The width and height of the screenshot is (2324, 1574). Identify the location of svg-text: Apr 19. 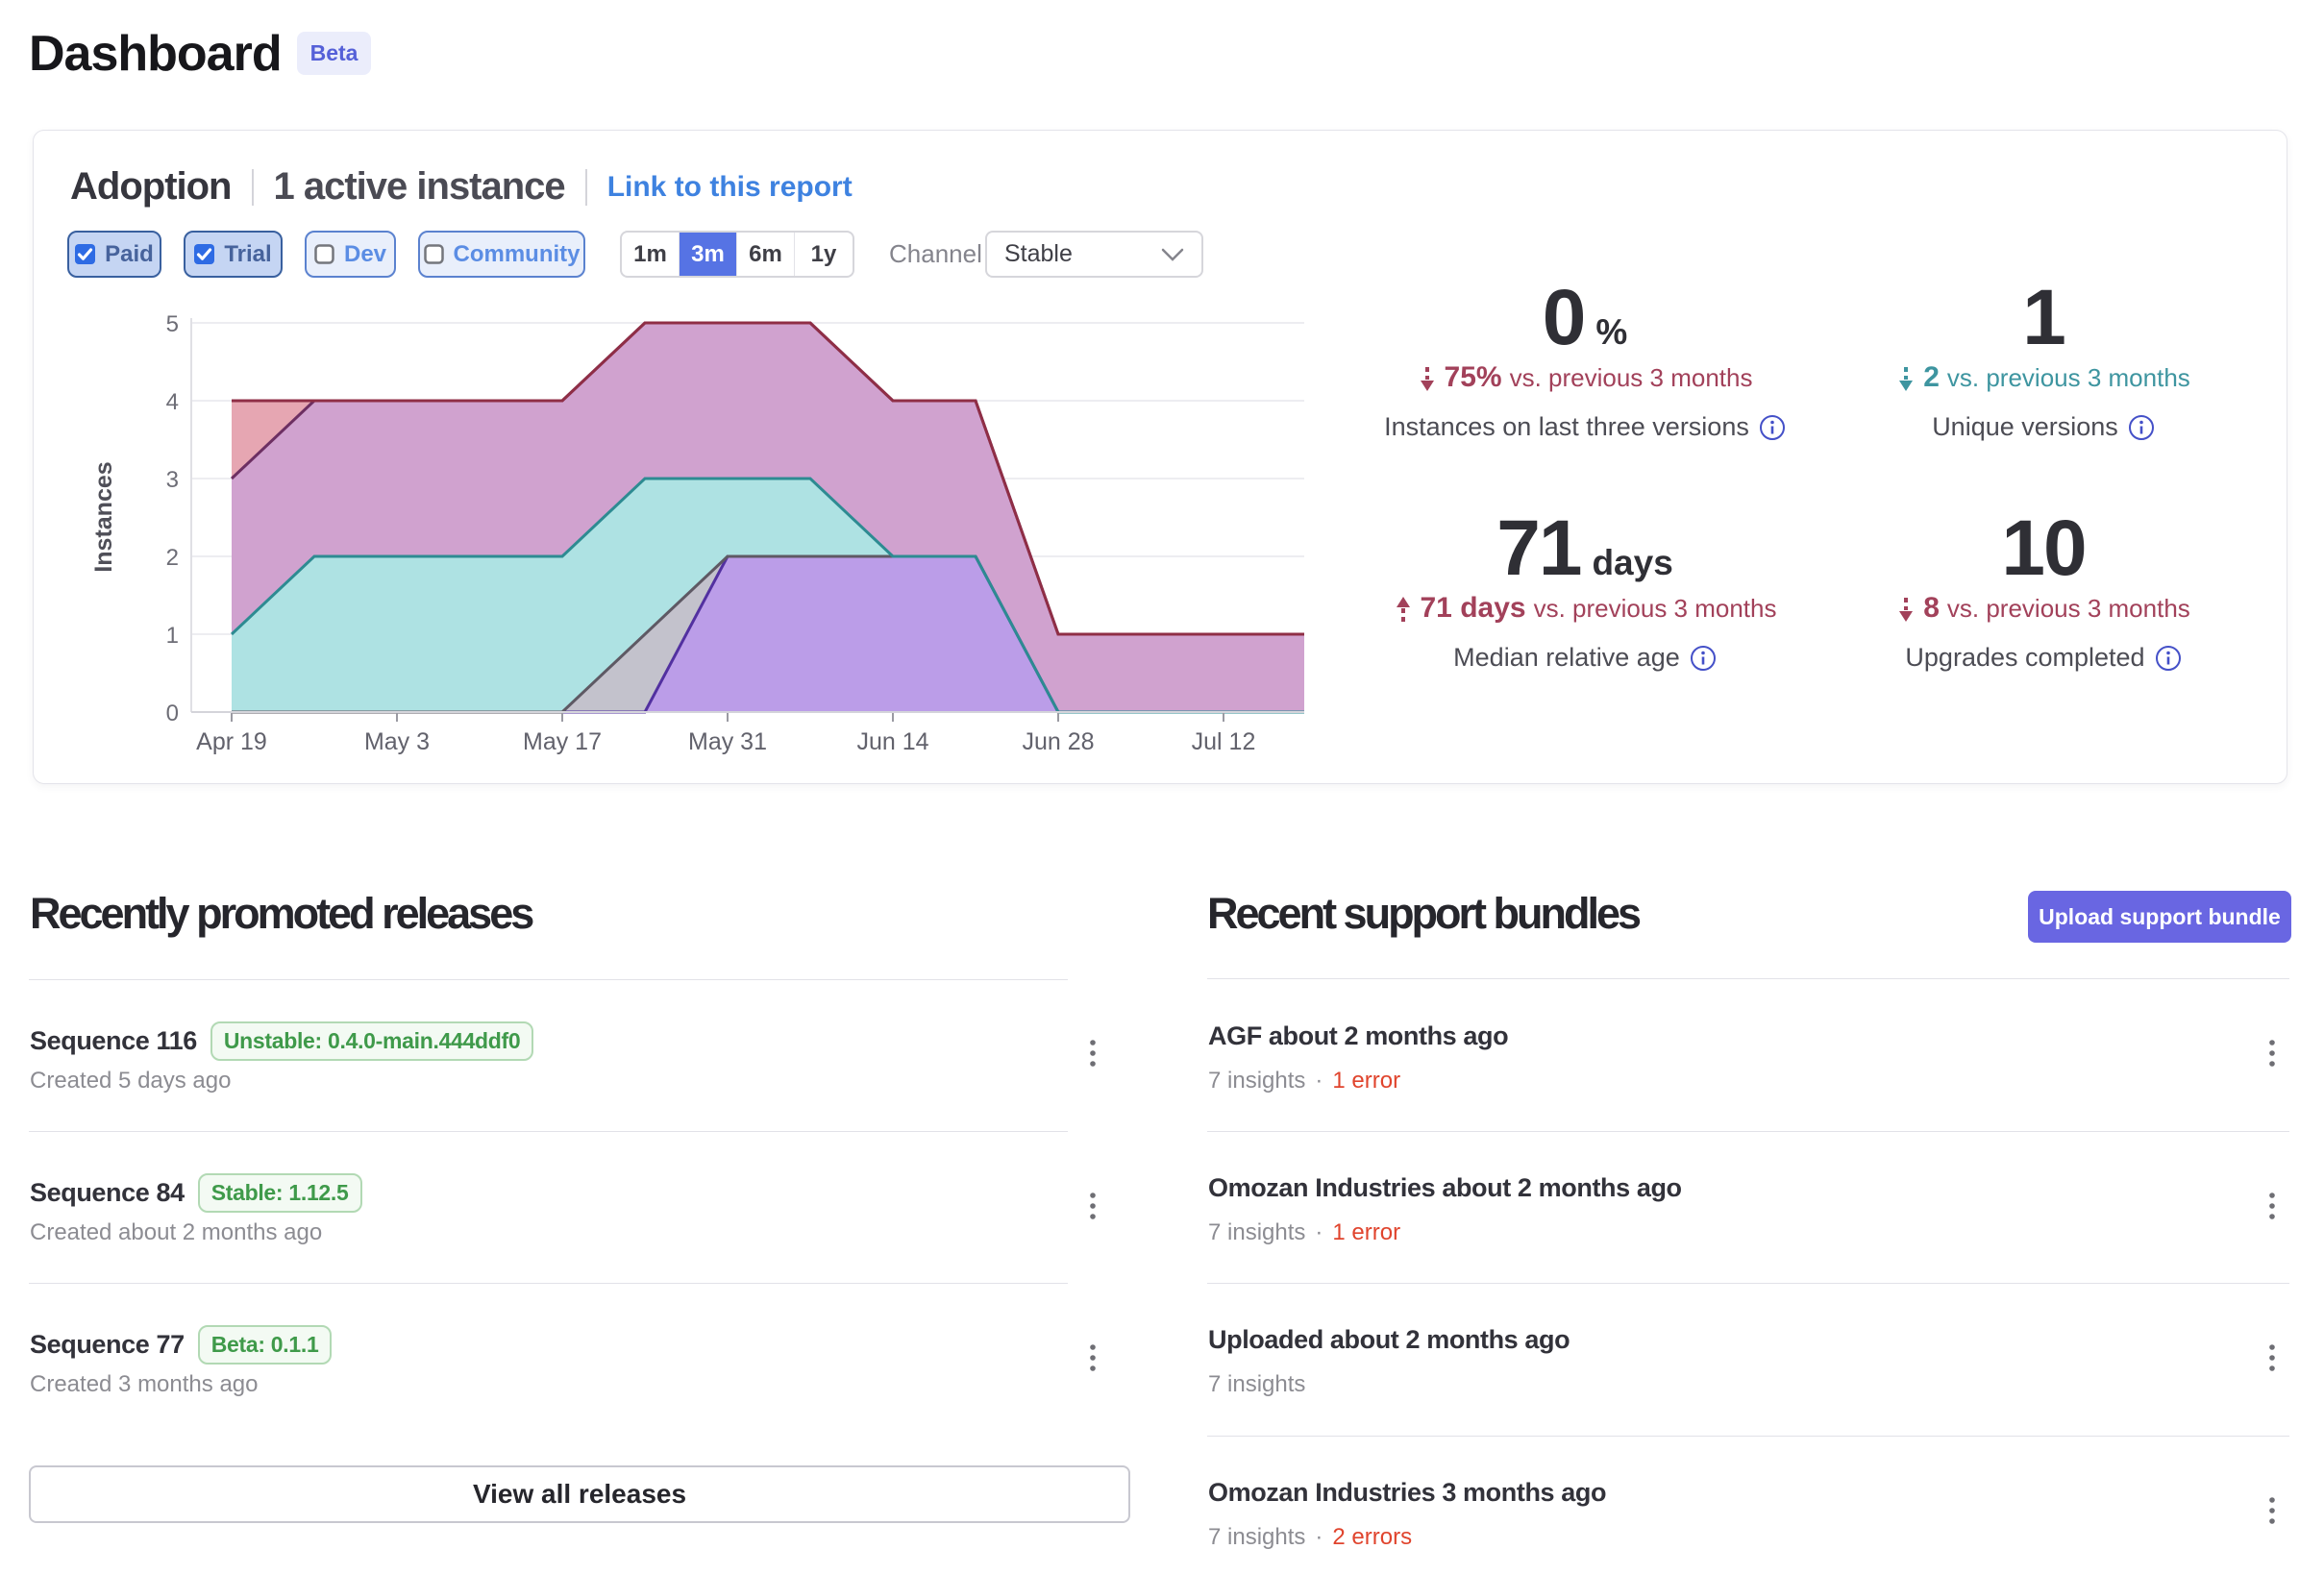
(231, 741).